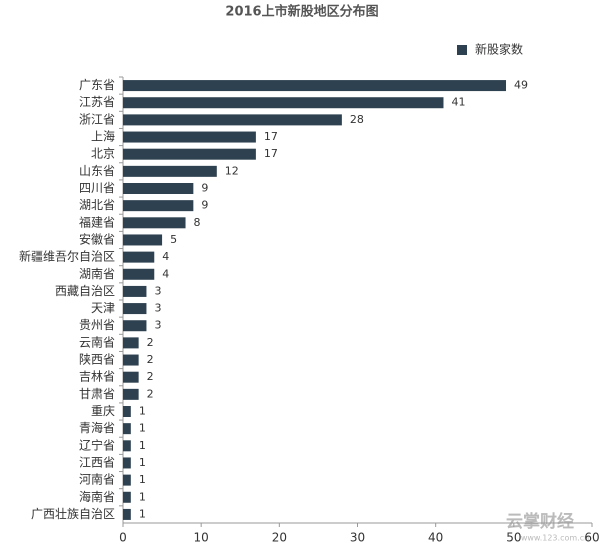  I want to click on watermark-url: www.123.com.cn, so click(555, 538).